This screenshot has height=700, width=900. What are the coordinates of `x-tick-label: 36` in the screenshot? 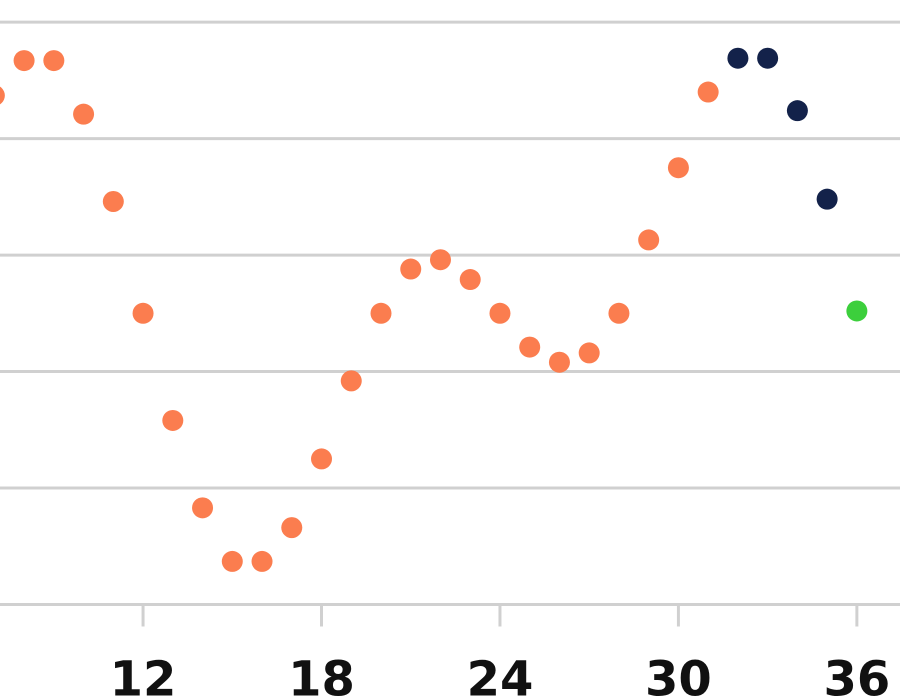 It's located at (856, 675).